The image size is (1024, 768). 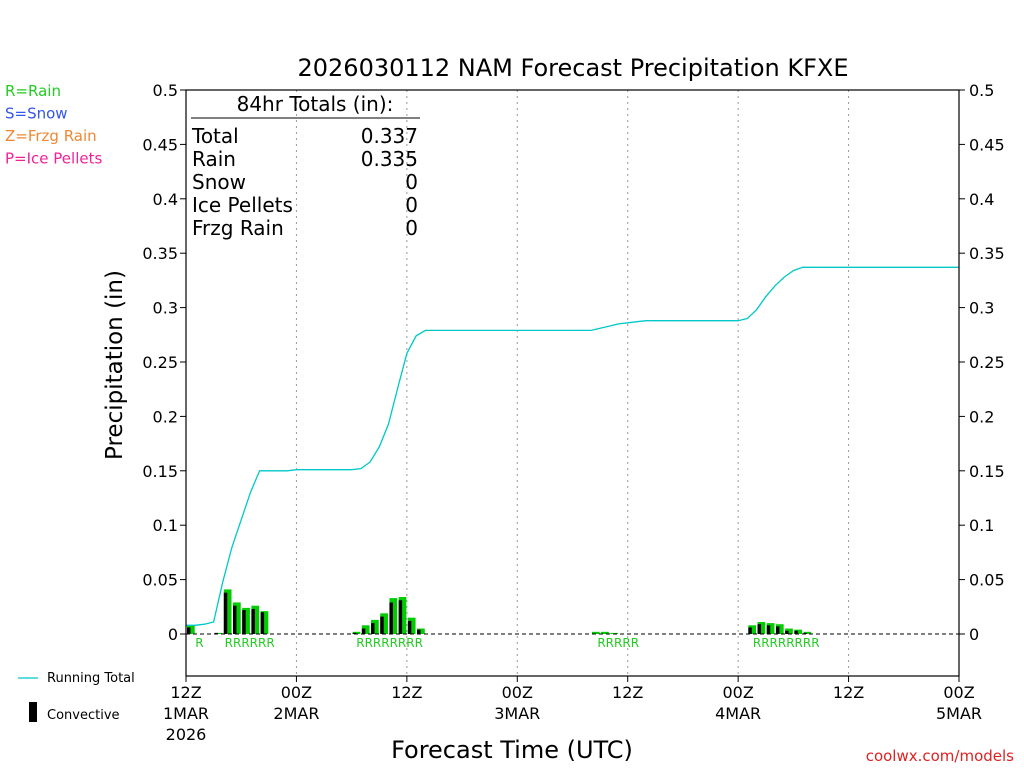 What do you see at coordinates (160, 580) in the screenshot?
I see `y-tick-label-left: 0.05` at bounding box center [160, 580].